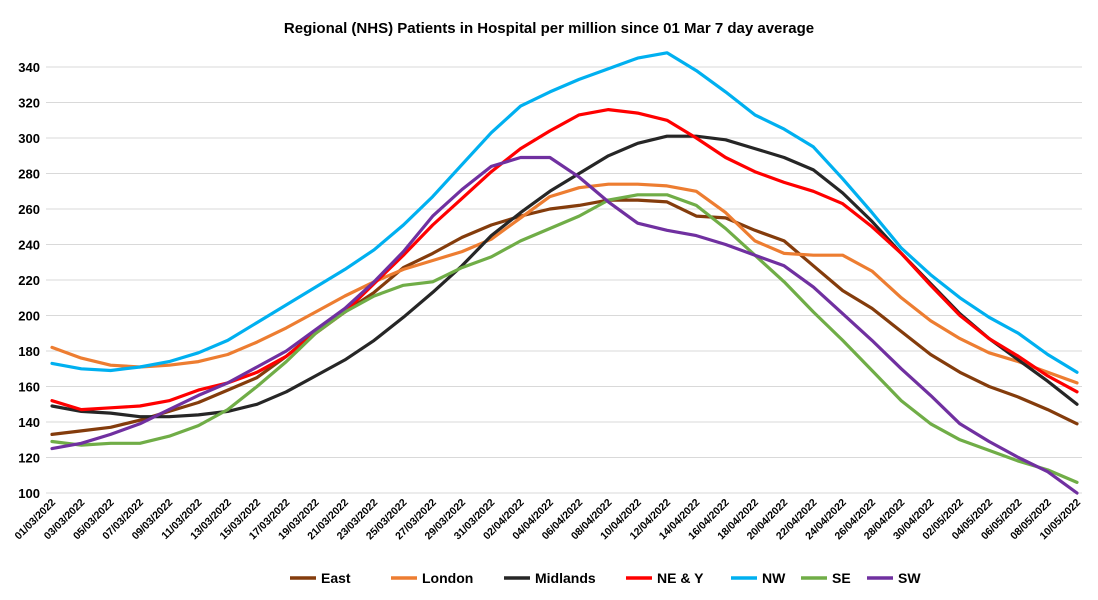  What do you see at coordinates (320, 578) in the screenshot?
I see `legend-item: East` at bounding box center [320, 578].